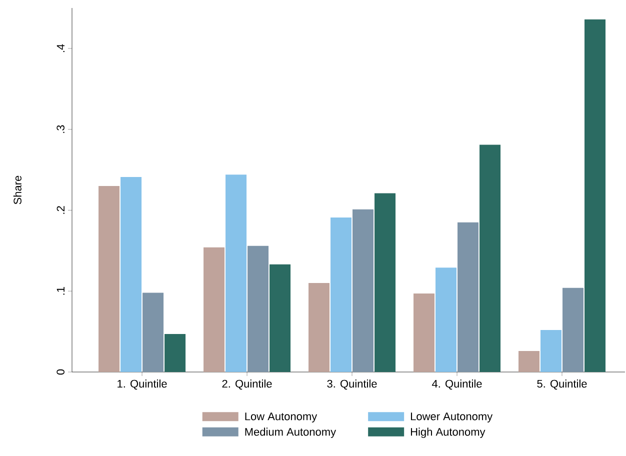  Describe the element at coordinates (562, 385) in the screenshot. I see `x-tick-label: 5. Quintile` at that location.